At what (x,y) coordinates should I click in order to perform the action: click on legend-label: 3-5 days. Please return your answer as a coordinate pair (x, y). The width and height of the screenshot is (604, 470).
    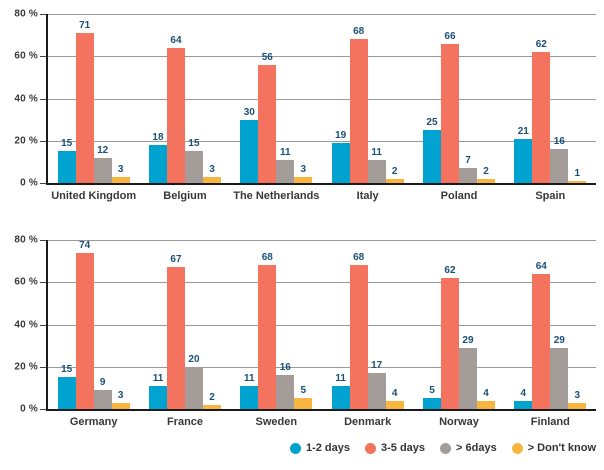
    Looking at the image, I should click on (403, 448).